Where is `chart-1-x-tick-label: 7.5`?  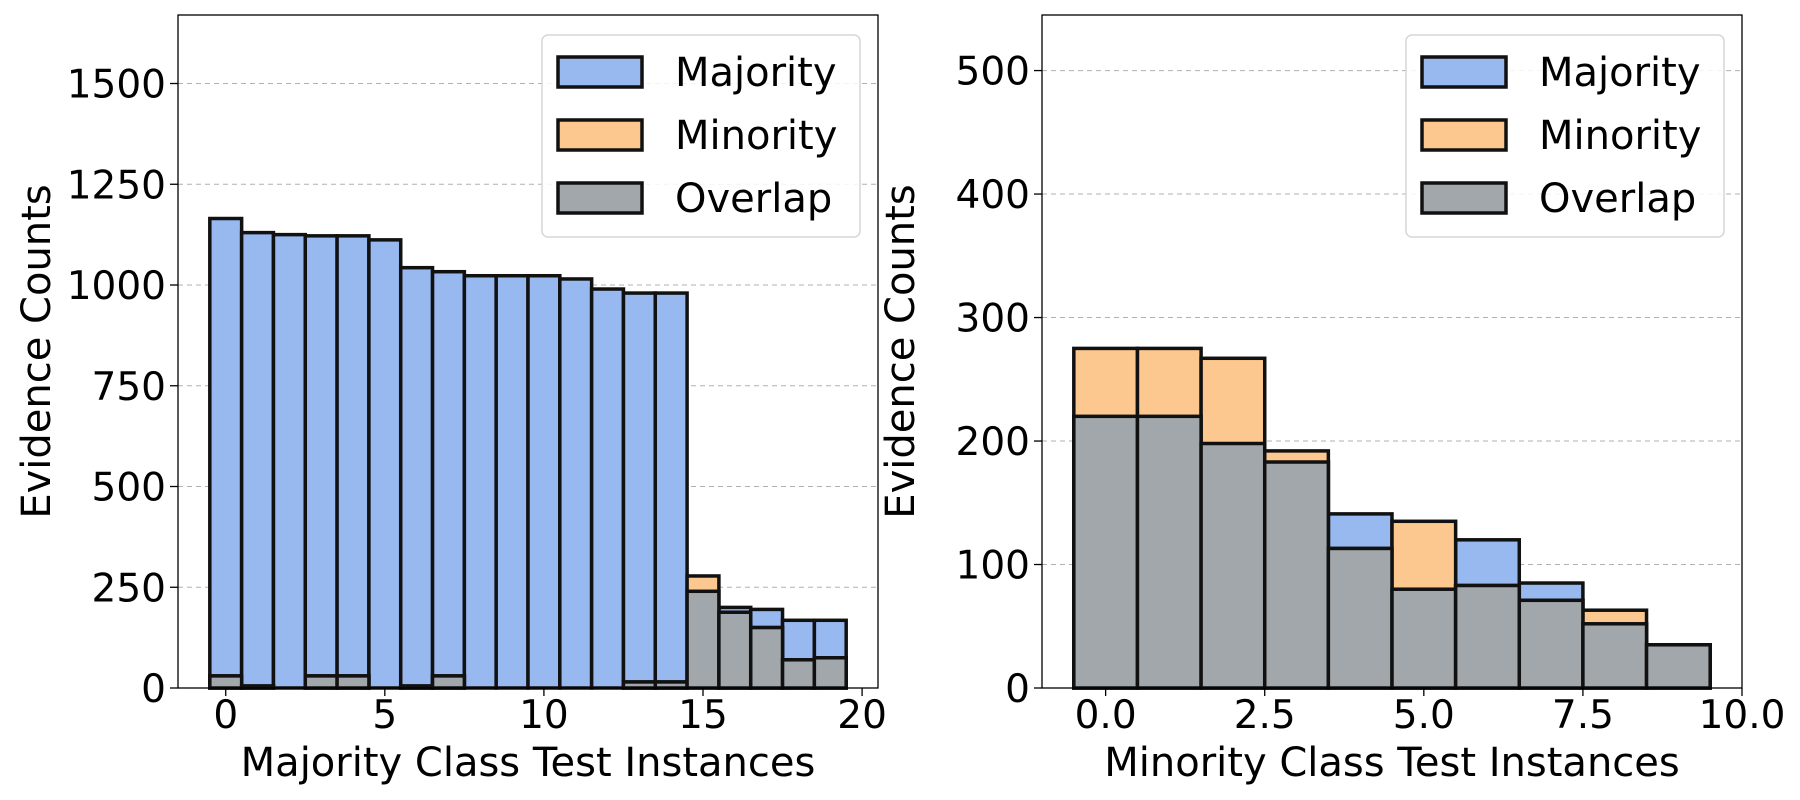
chart-1-x-tick-label: 7.5 is located at coordinates (1583, 715).